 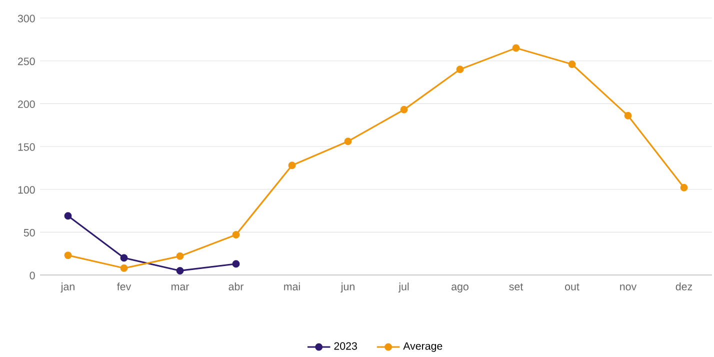 What do you see at coordinates (460, 288) in the screenshot?
I see `x-tick-label: ago` at bounding box center [460, 288].